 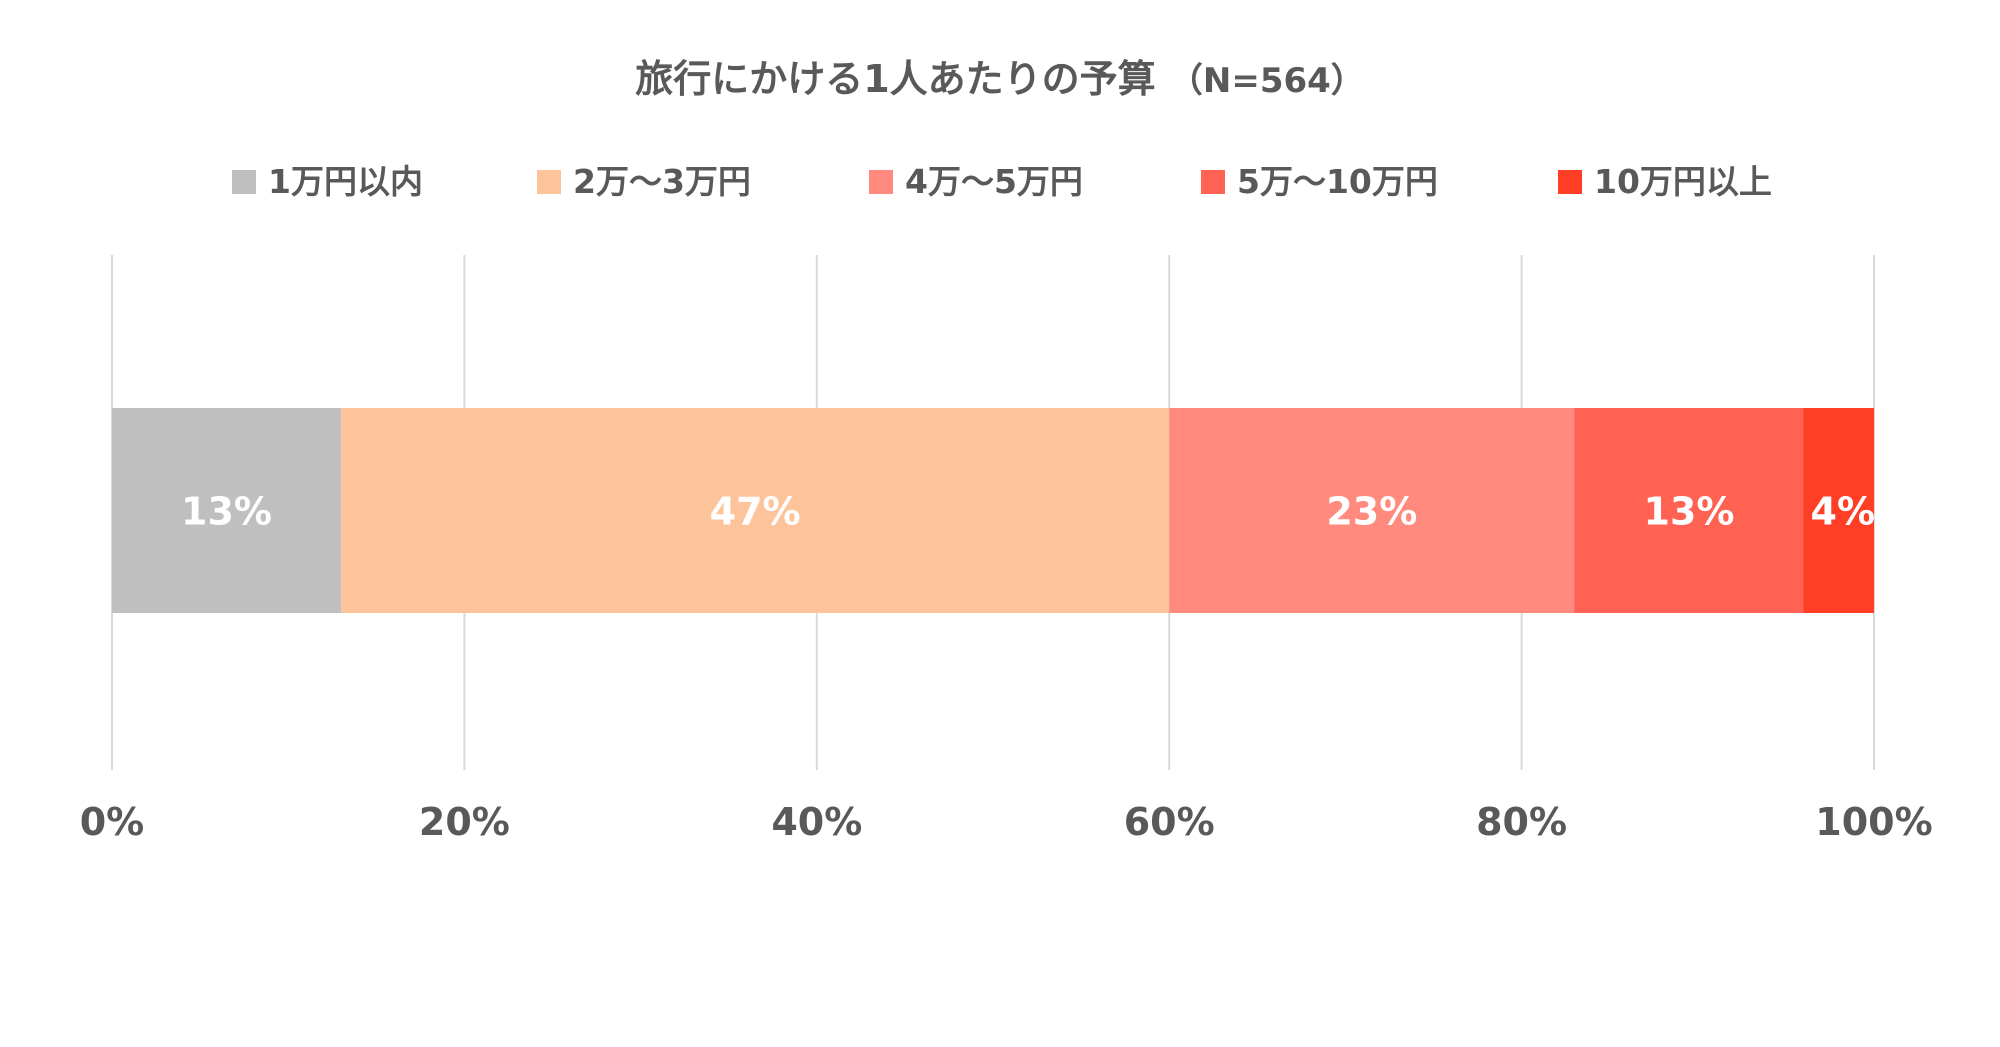 I want to click on x-tick-label: 40%, so click(x=816, y=822).